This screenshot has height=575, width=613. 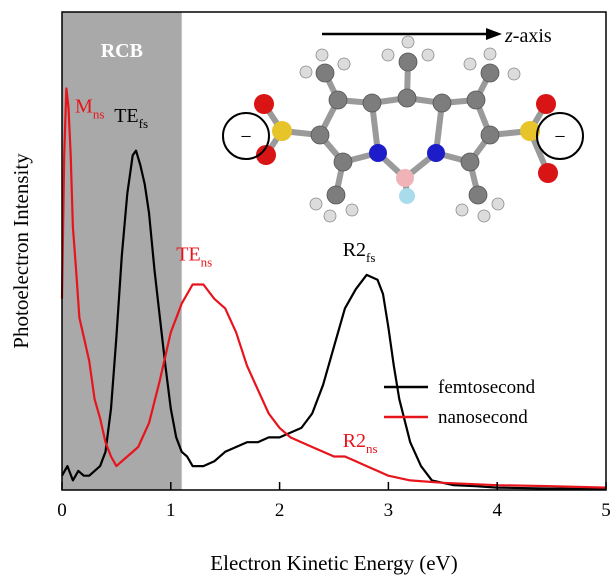 I want to click on legend-label-femtosecond: femtosecond, so click(x=487, y=387).